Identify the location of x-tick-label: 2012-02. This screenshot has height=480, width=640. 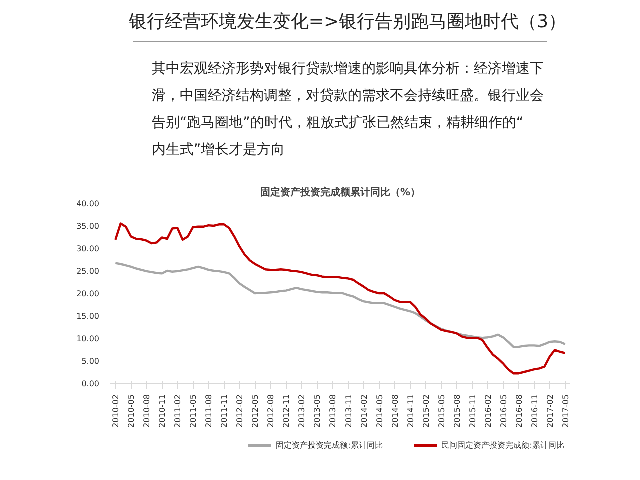
(240, 411).